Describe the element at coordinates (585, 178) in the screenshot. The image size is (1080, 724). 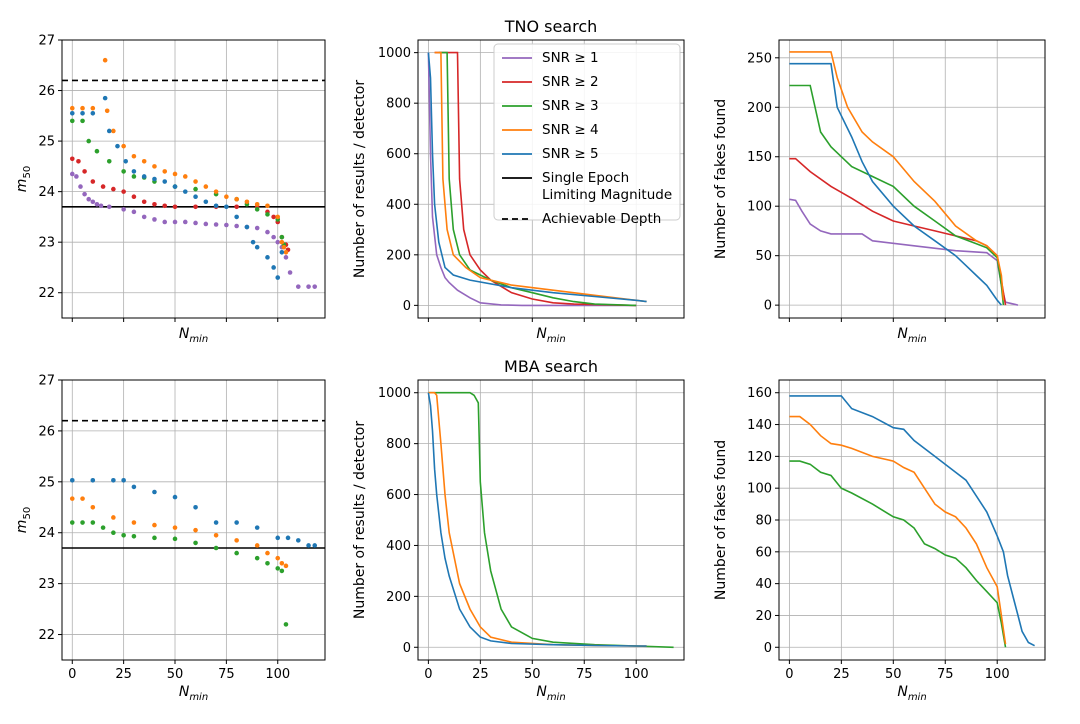
I see `legend-label-single: Single Epoch` at that location.